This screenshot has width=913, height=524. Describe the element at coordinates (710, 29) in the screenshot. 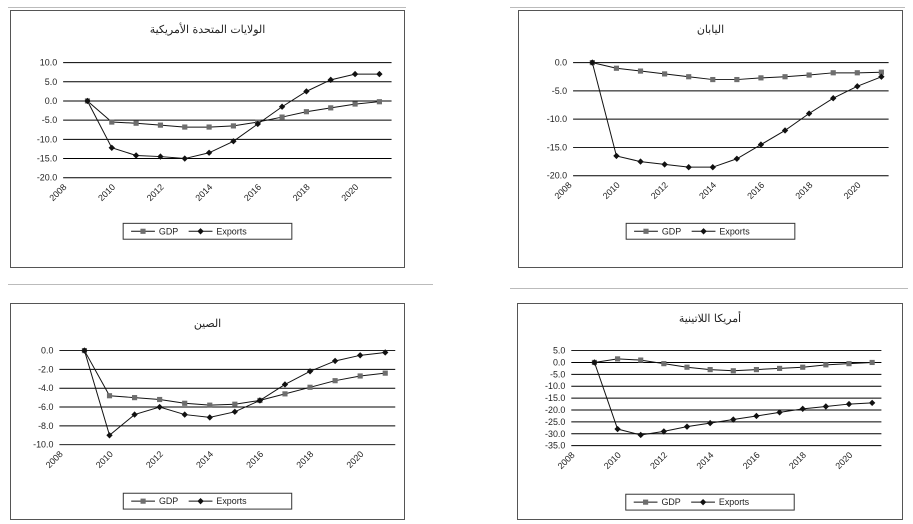

I see `chart-title: اليابان` at that location.